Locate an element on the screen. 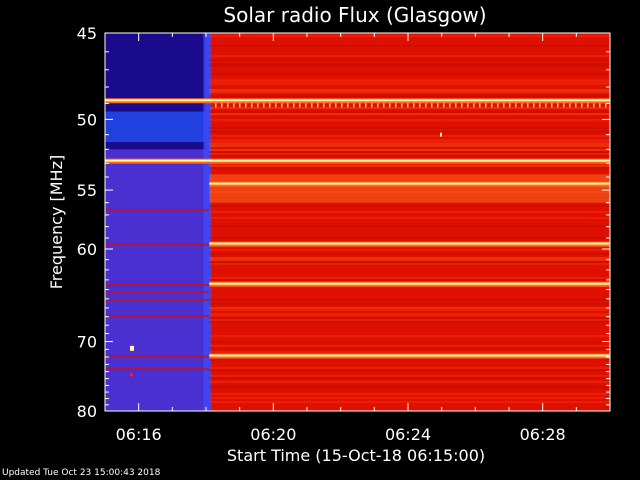 This screenshot has height=480, width=640. y-tick-label: 70 is located at coordinates (87, 342).